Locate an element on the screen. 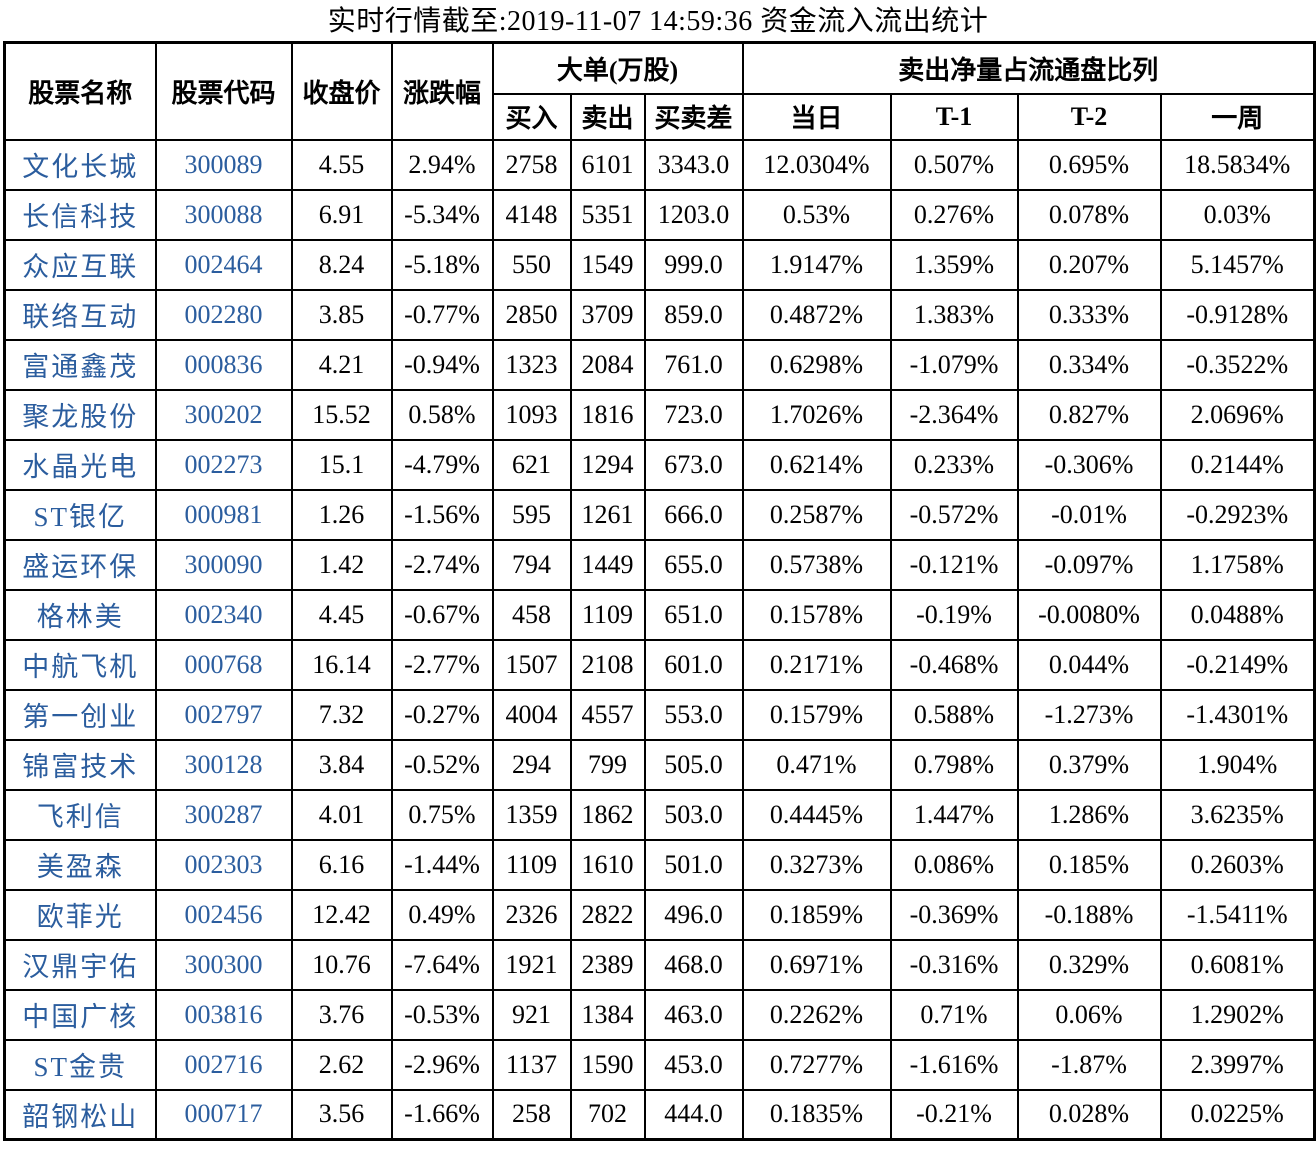 This screenshot has height=1150, width=1316. cell-change-pct: -7.64% is located at coordinates (442, 964).